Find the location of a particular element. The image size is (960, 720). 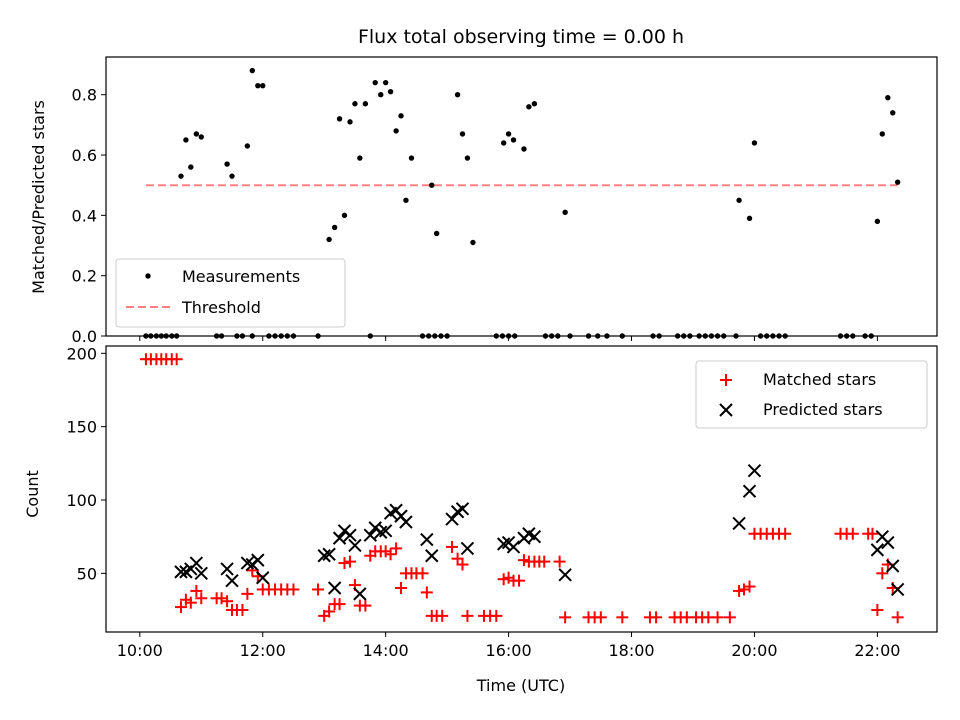

legend-label-measurements: Measurements is located at coordinates (241, 276).